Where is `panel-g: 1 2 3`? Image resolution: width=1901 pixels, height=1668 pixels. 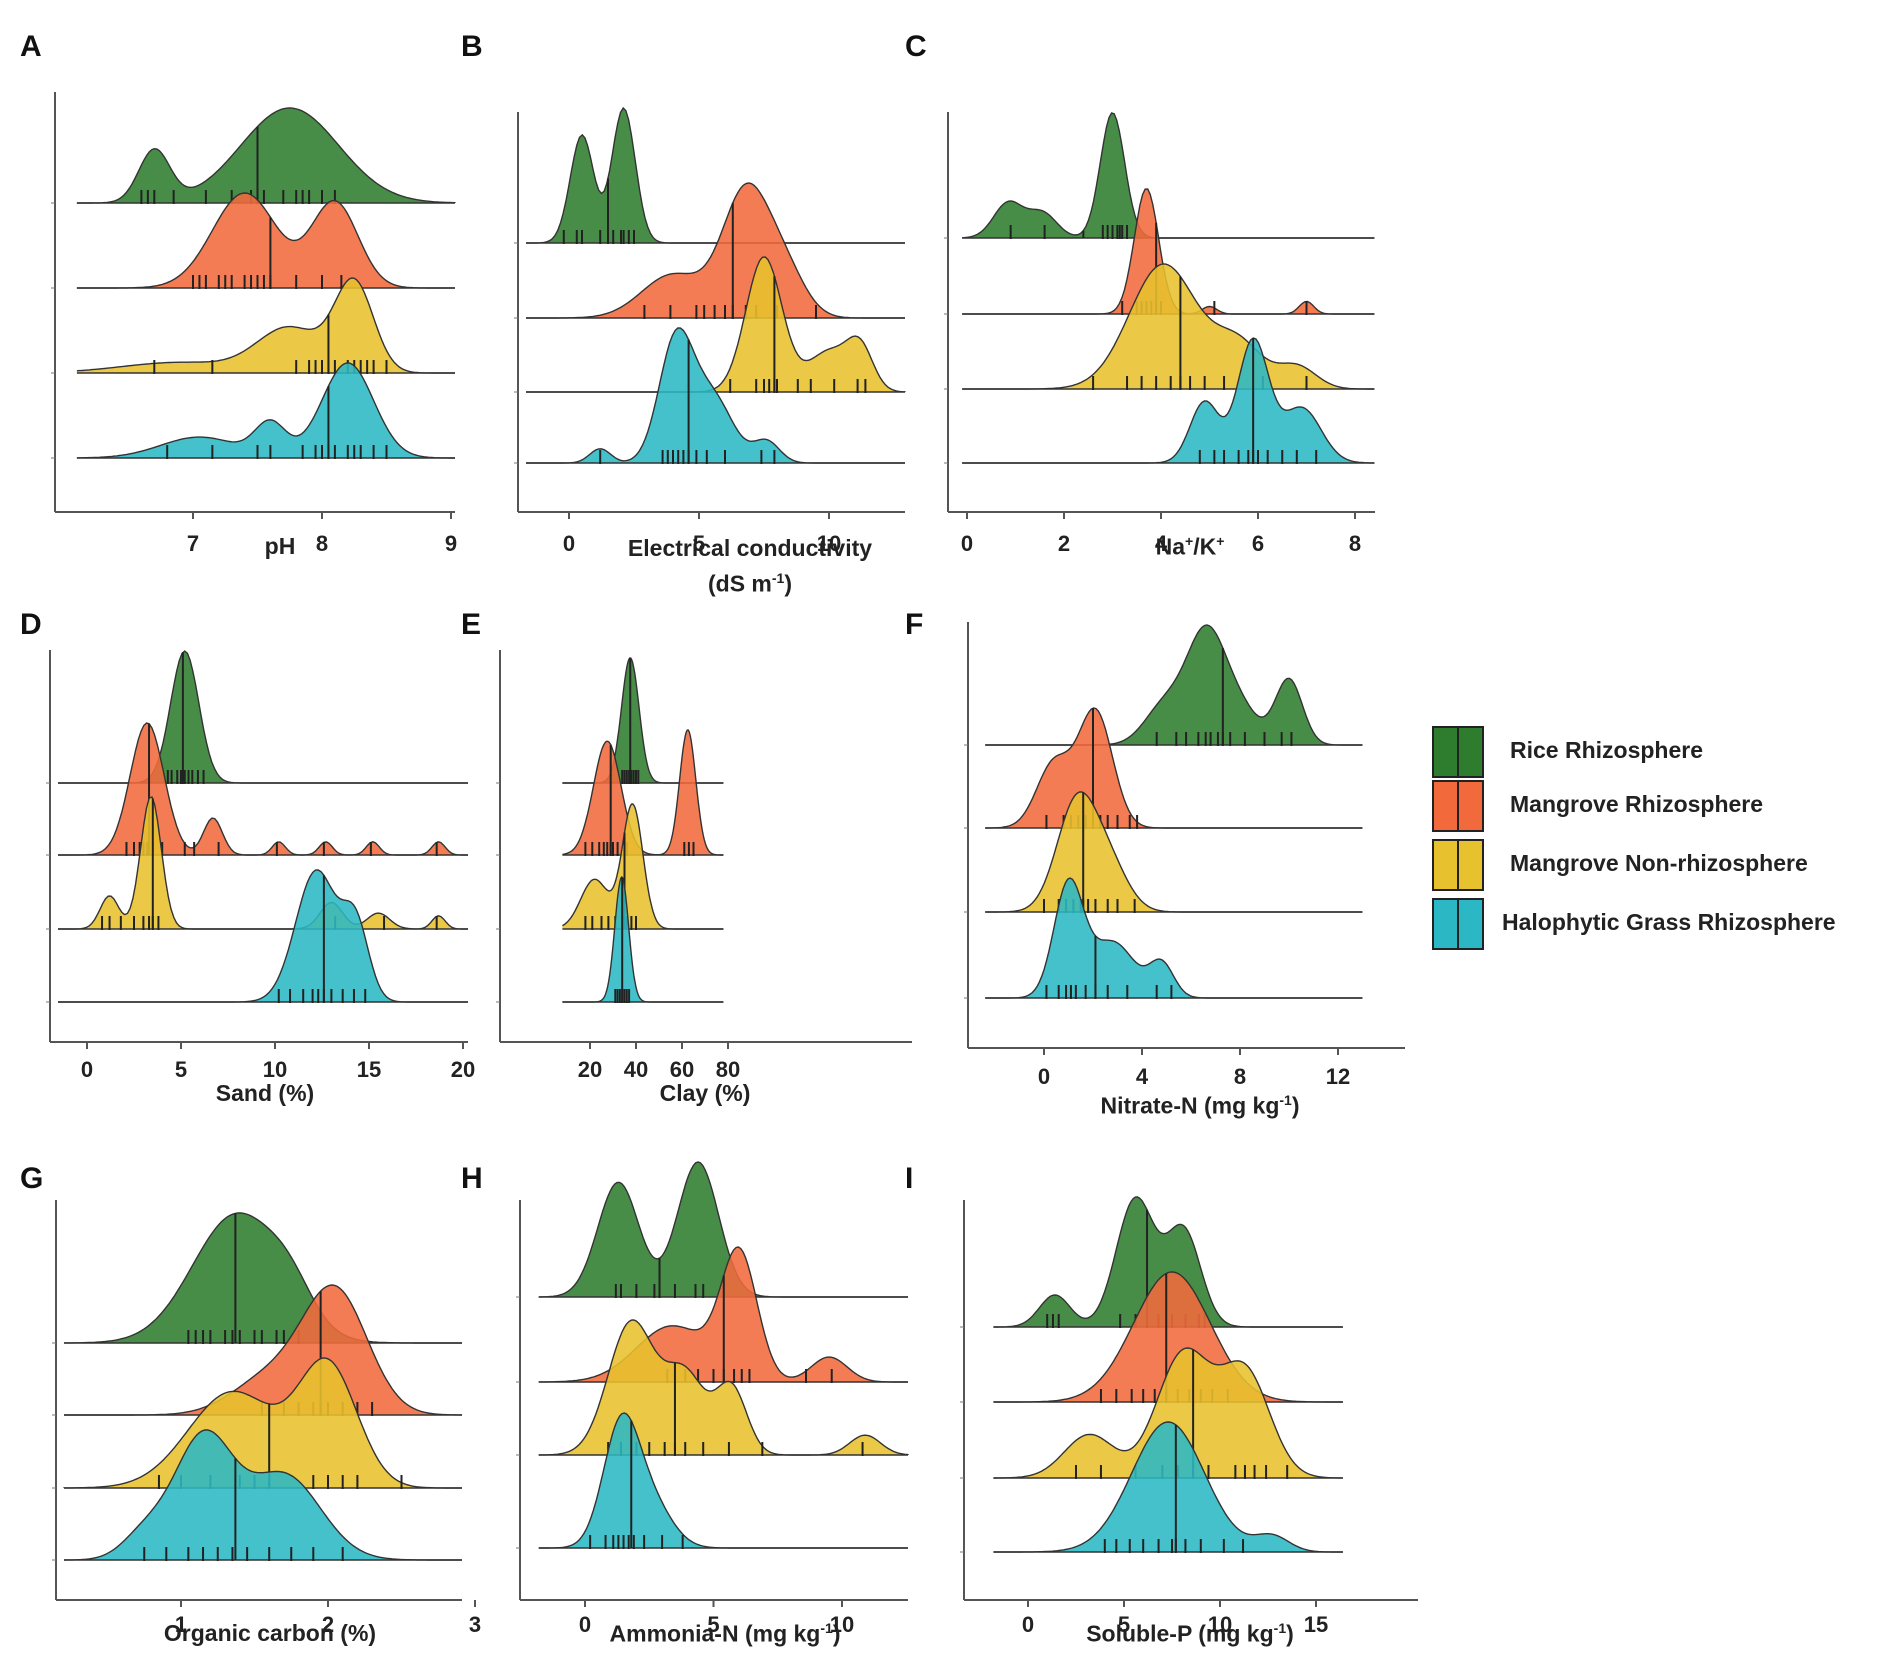
panel-g: 1 2 3 is located at coordinates (266, 1418).